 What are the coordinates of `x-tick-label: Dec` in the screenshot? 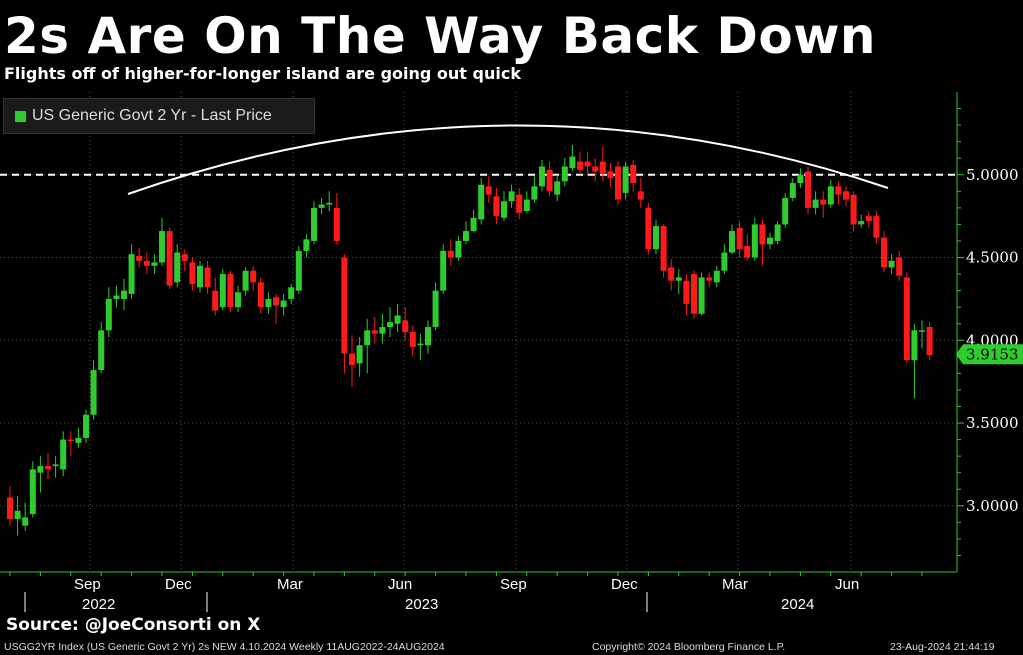 It's located at (624, 584).